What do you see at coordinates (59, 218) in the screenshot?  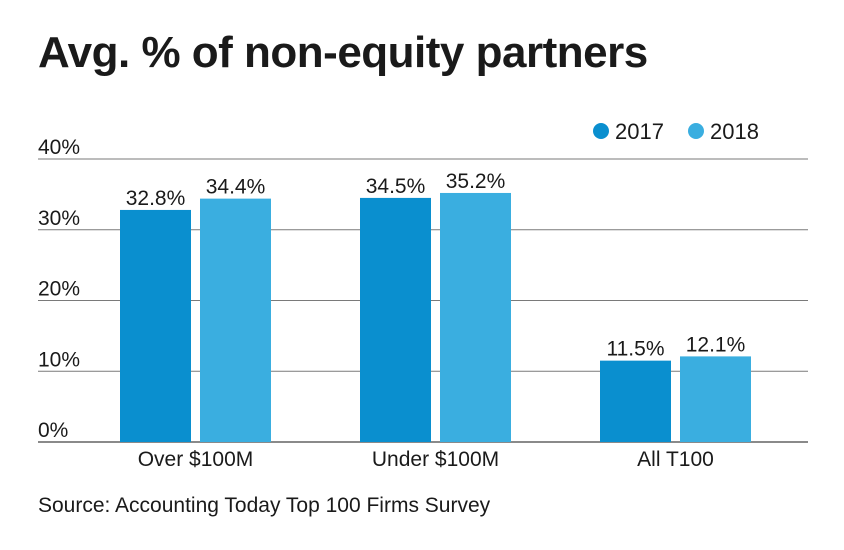 I see `y-tick-label: 30%` at bounding box center [59, 218].